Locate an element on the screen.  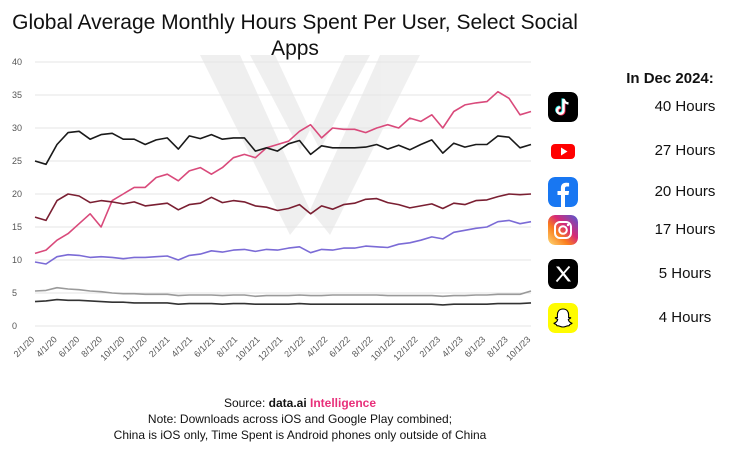
x-tick-label: 2/1/20 is located at coordinates (24, 346).